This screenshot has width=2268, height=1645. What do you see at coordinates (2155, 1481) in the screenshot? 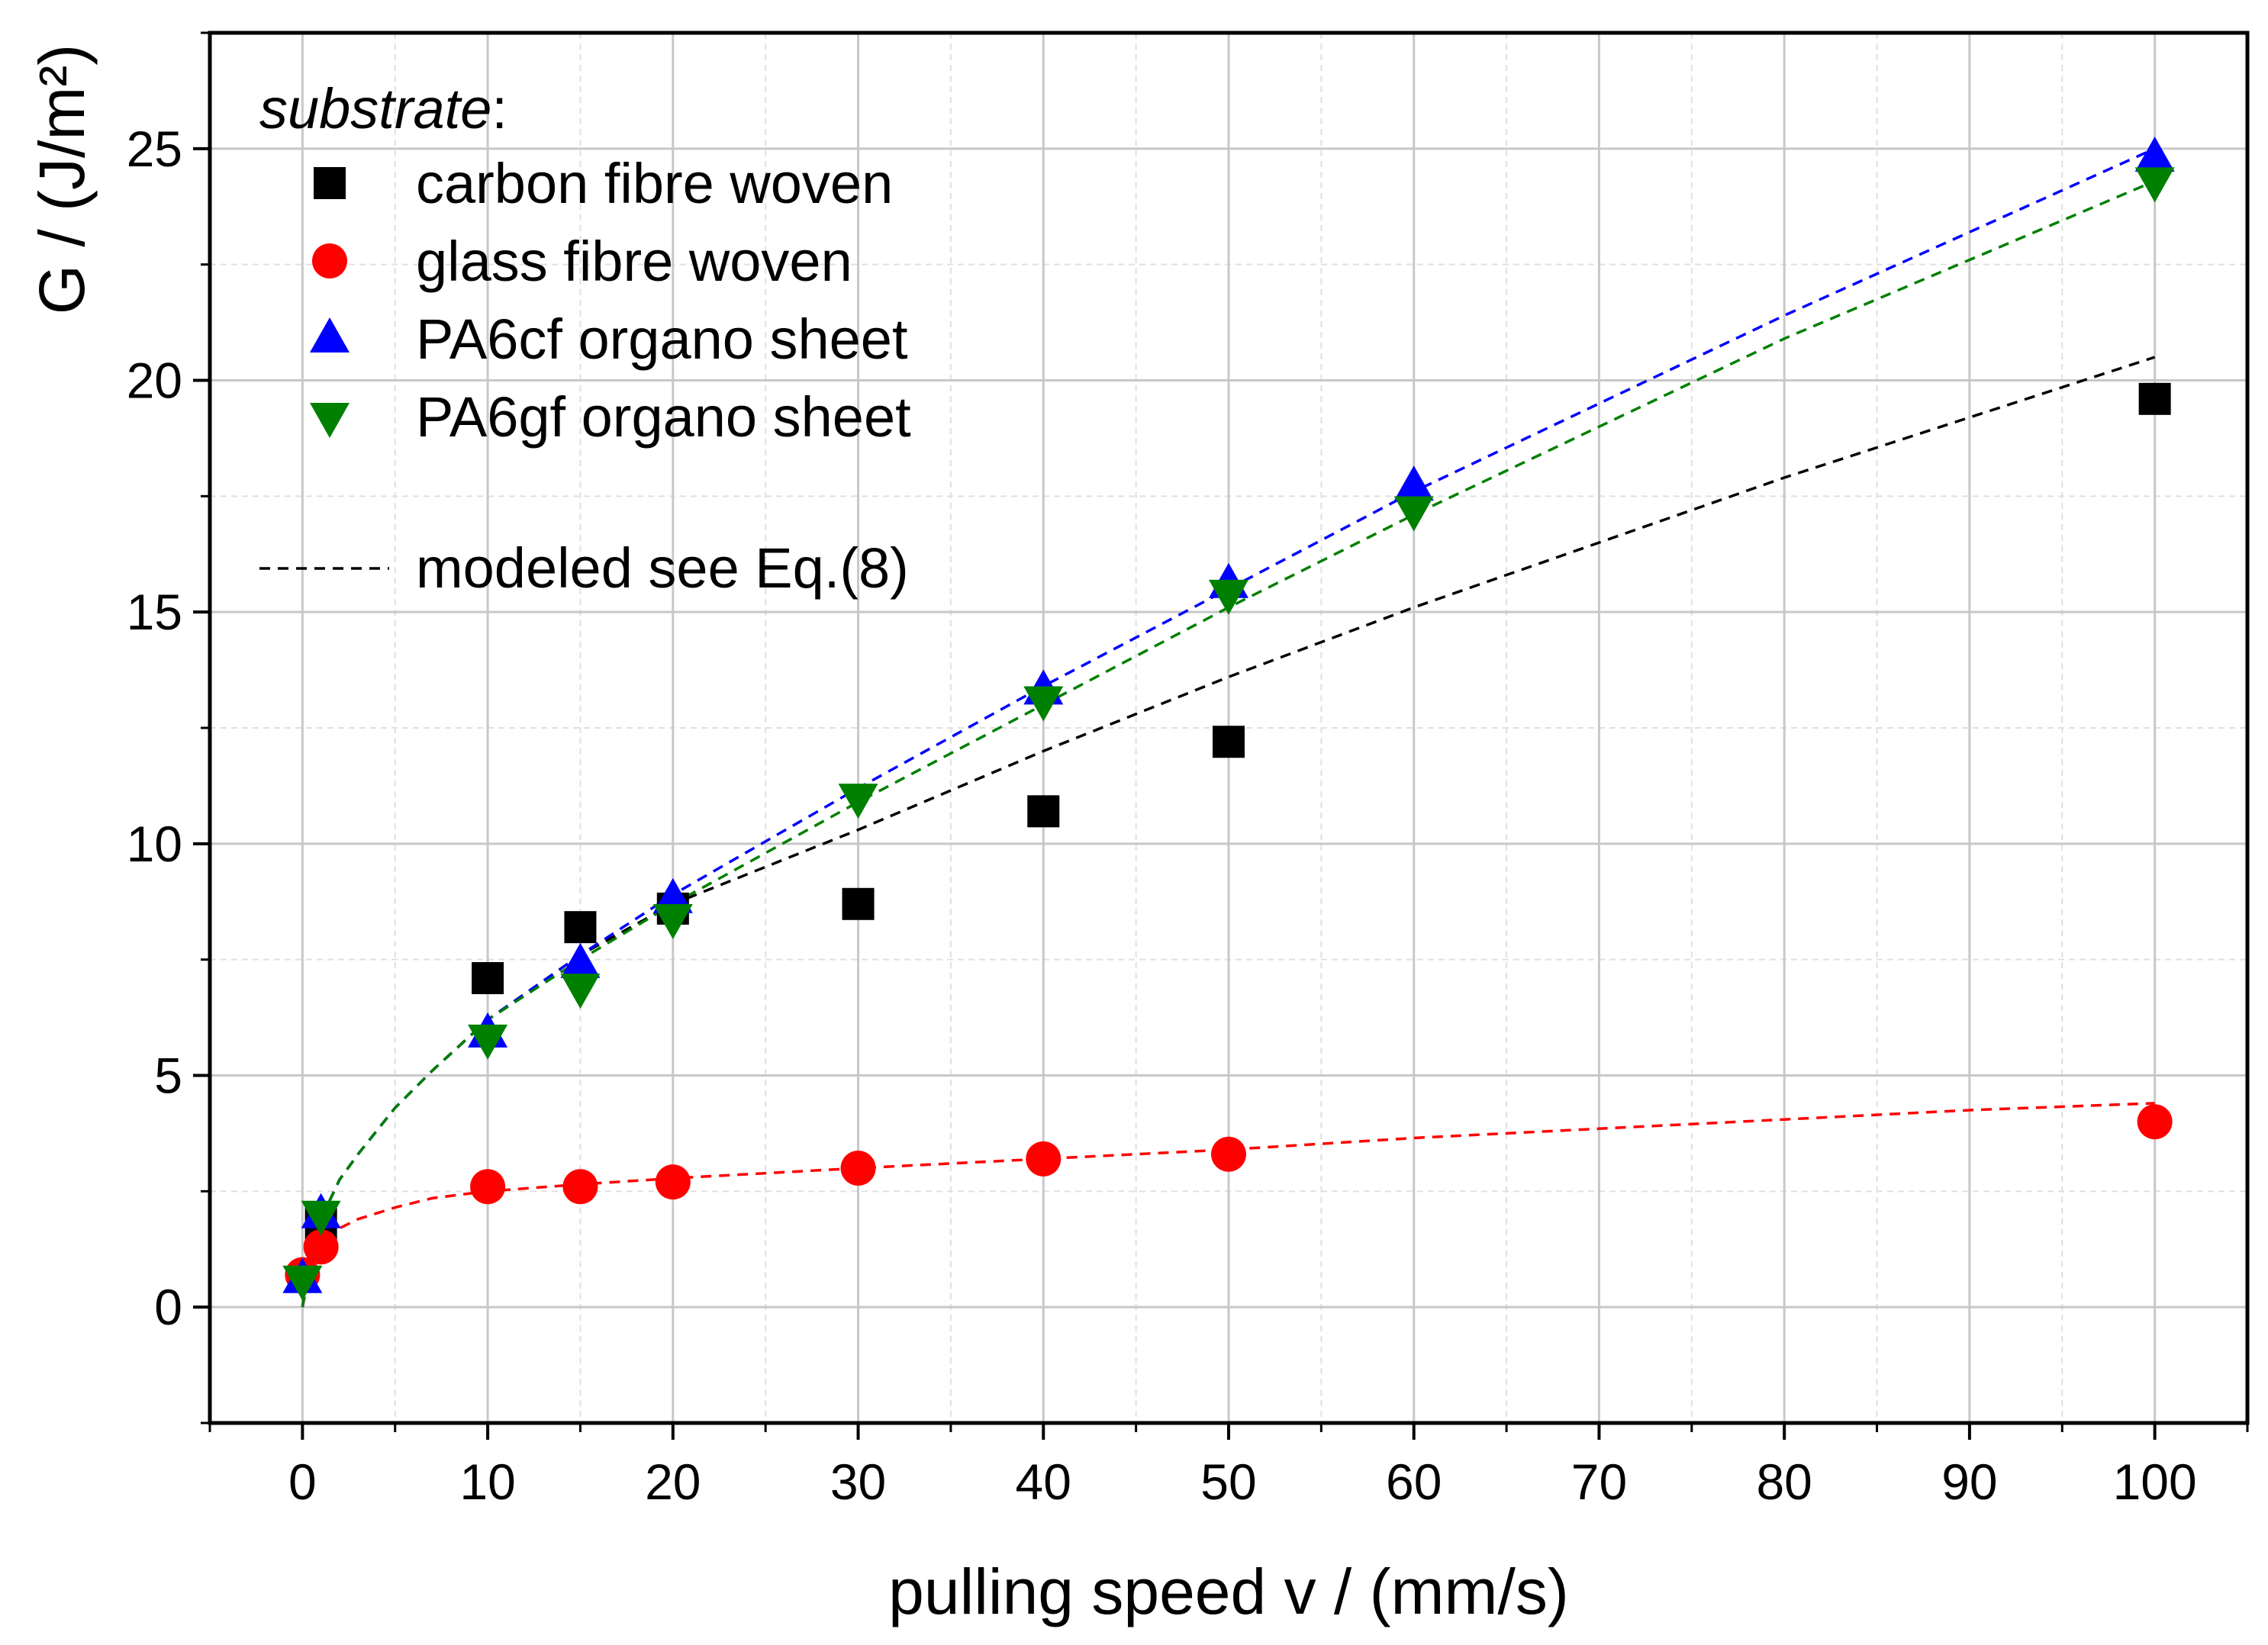
I see `x-tick-label: 100` at bounding box center [2155, 1481].